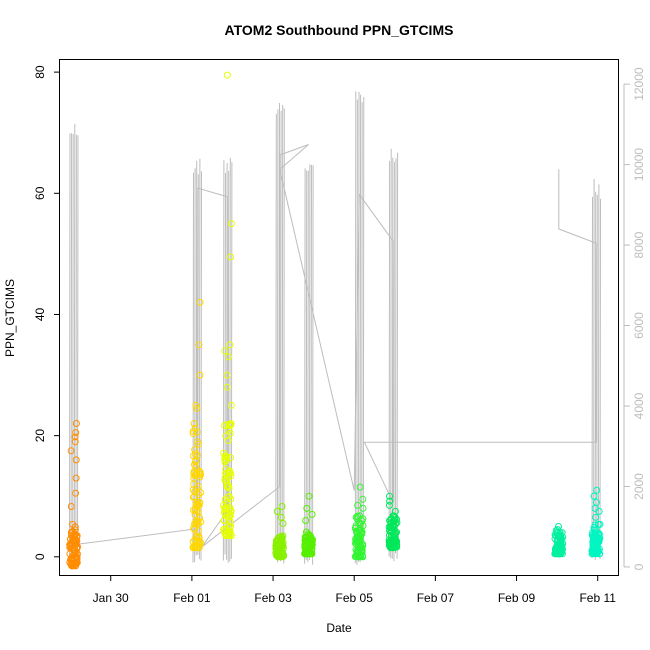 The height and width of the screenshot is (650, 650). Describe the element at coordinates (111, 598) in the screenshot. I see `x-tick-label: Jan 30` at that location.